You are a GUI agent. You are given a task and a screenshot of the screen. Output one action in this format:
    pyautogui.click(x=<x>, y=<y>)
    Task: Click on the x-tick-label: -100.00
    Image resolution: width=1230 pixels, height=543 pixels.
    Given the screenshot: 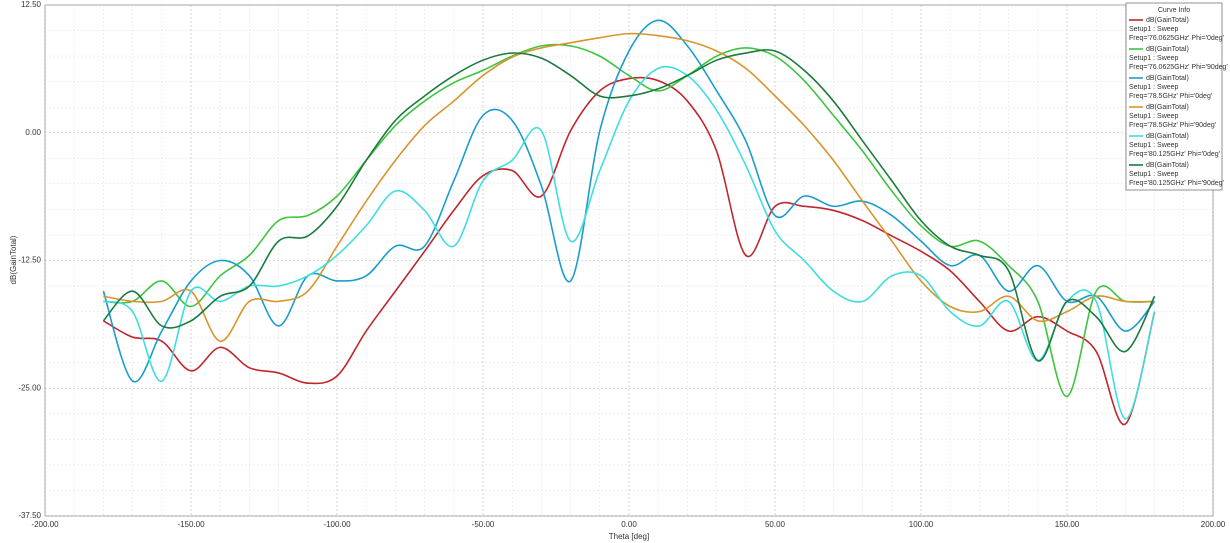 What is the action you would take?
    pyautogui.click(x=337, y=524)
    